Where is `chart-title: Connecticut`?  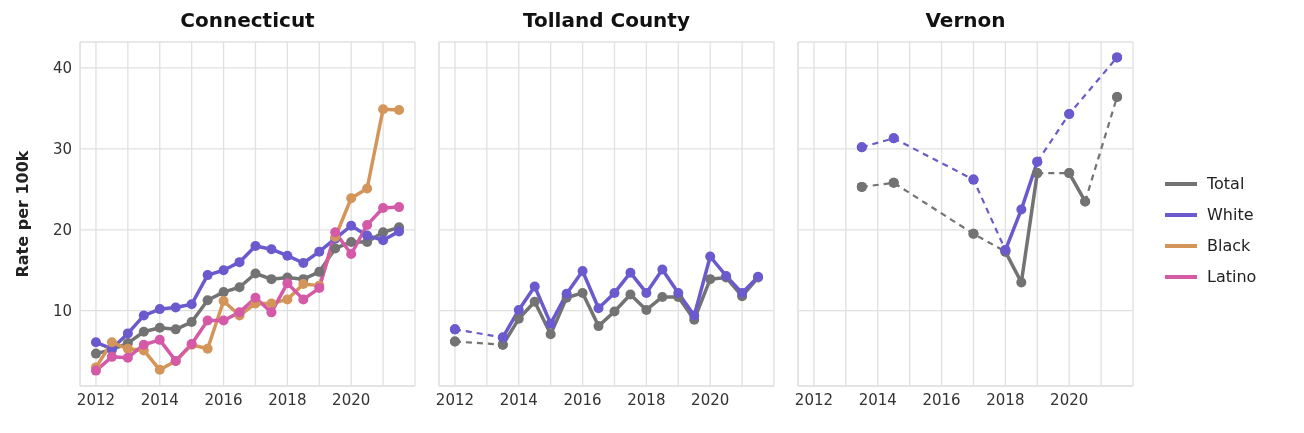
chart-title: Connecticut is located at coordinates (247, 21).